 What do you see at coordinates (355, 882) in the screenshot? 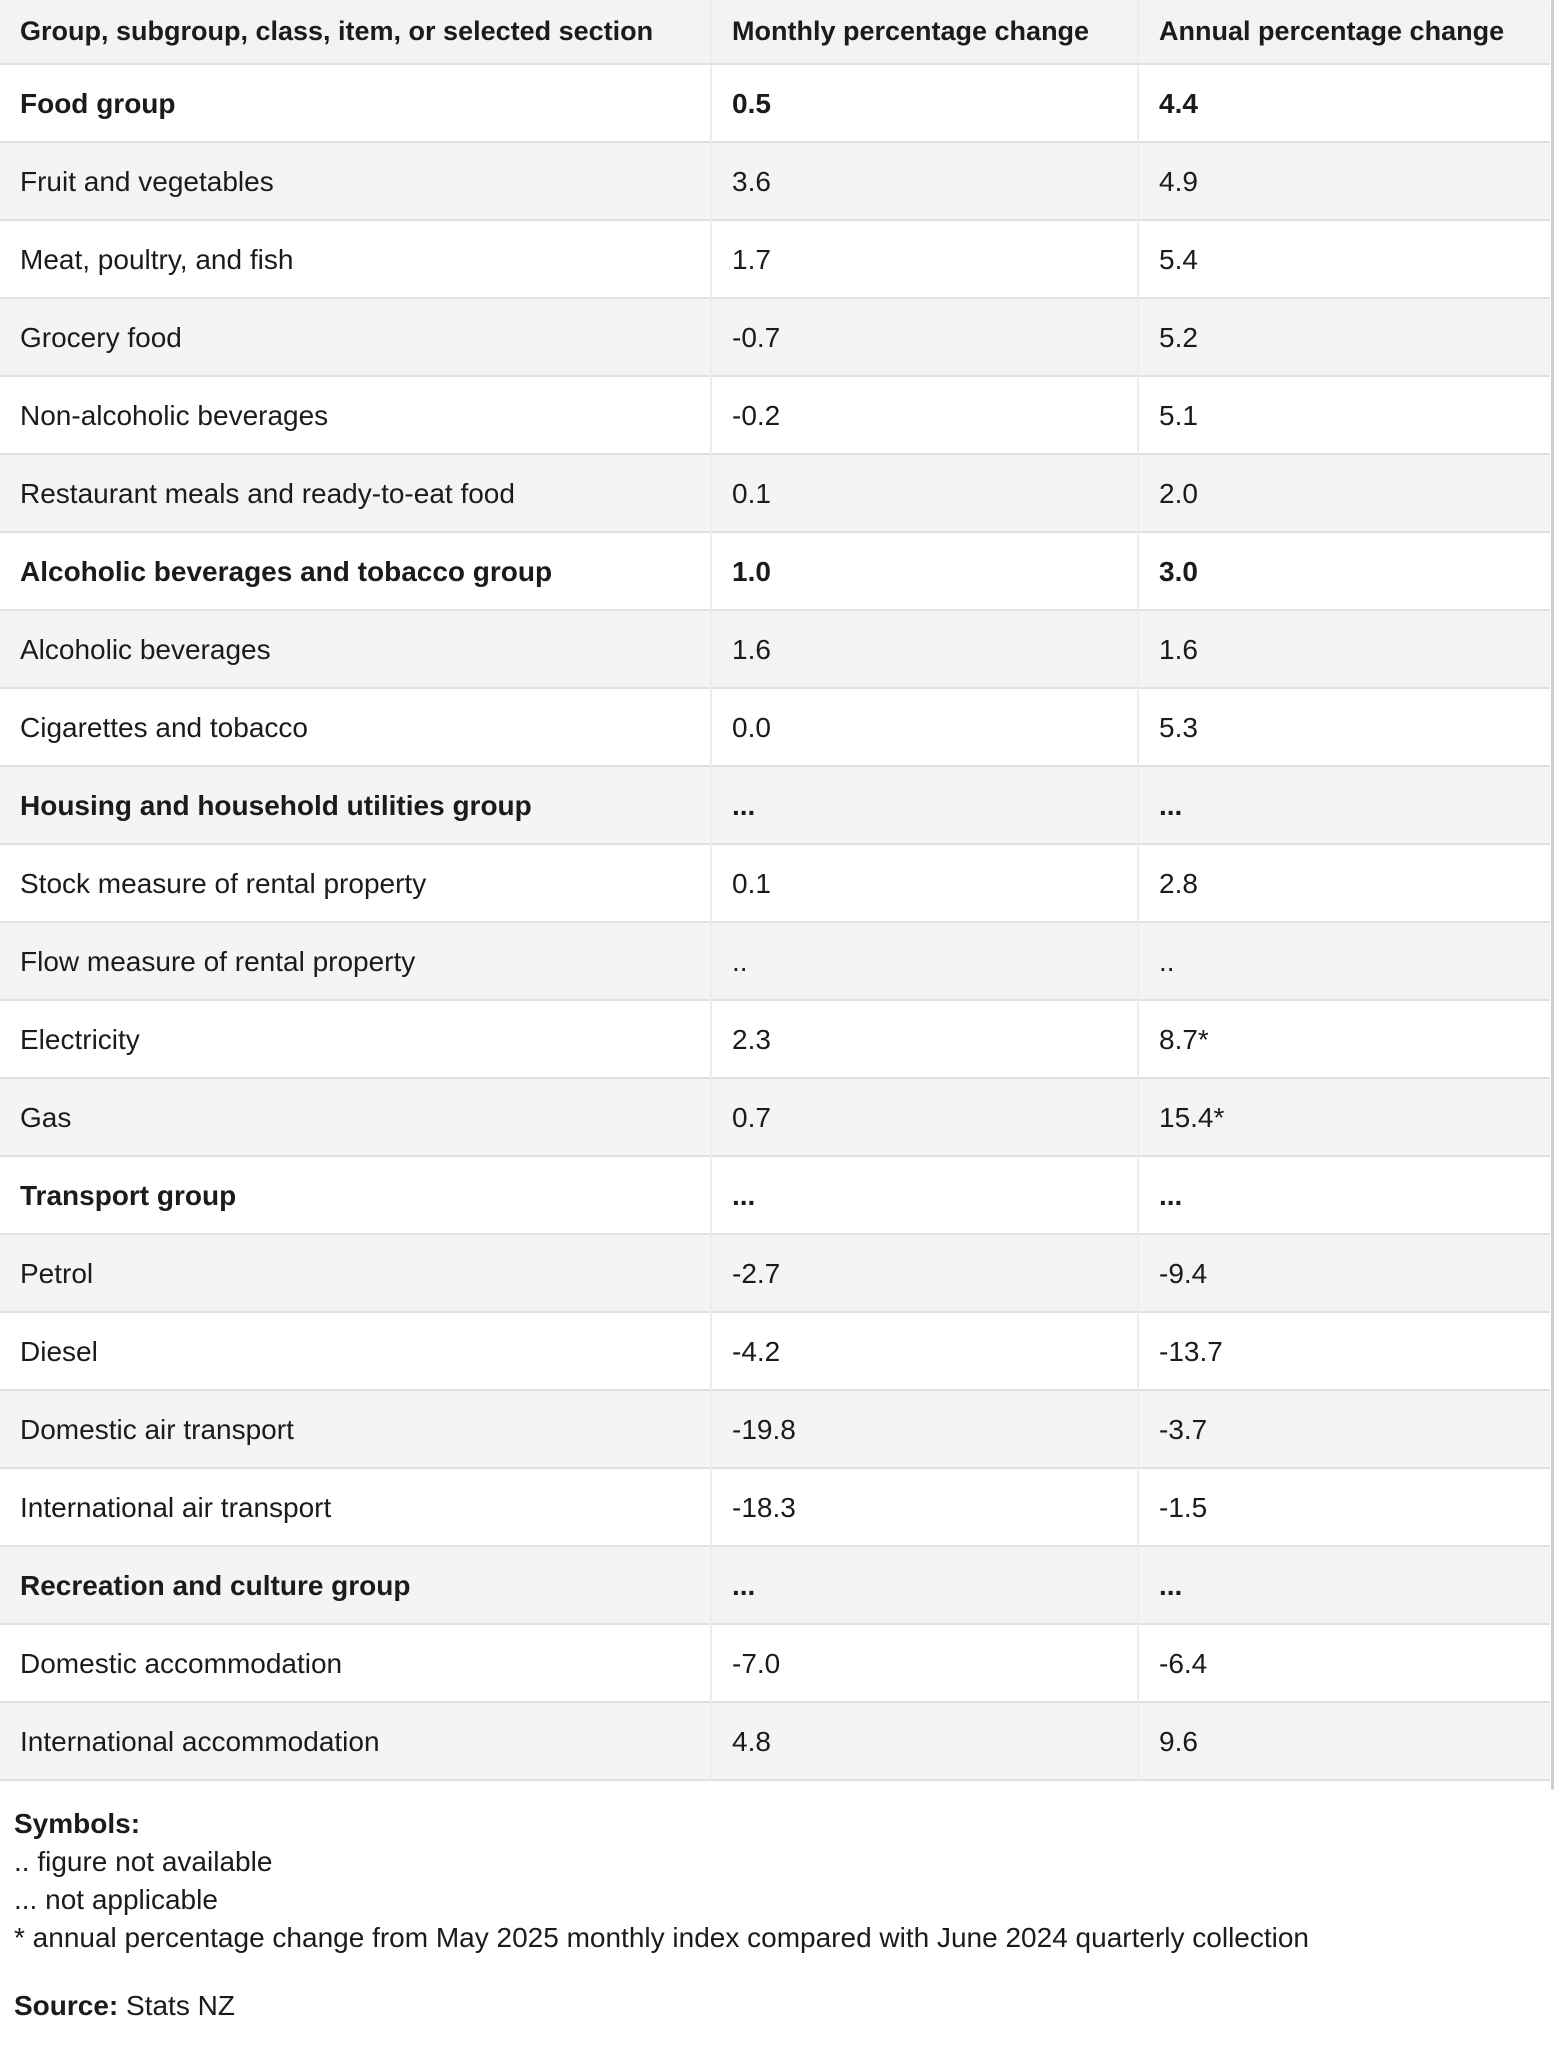
I see `row-label-cell: Stock measure of rental property` at bounding box center [355, 882].